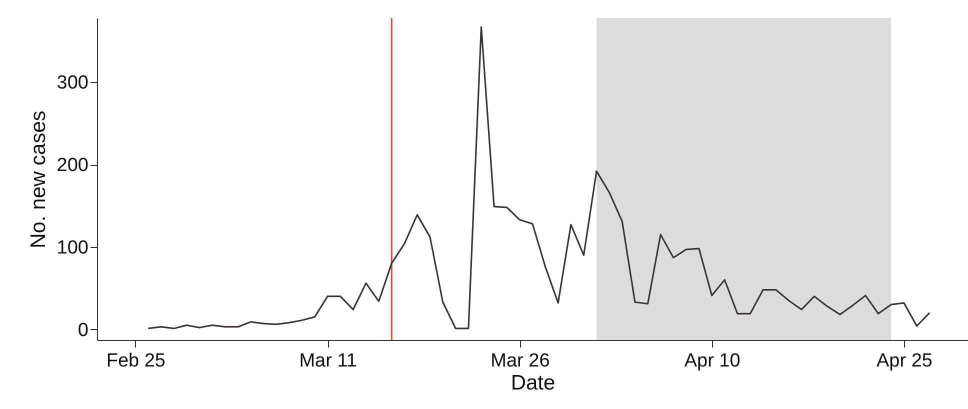 The height and width of the screenshot is (409, 968). What do you see at coordinates (72, 83) in the screenshot?
I see `y-tick-label: 300` at bounding box center [72, 83].